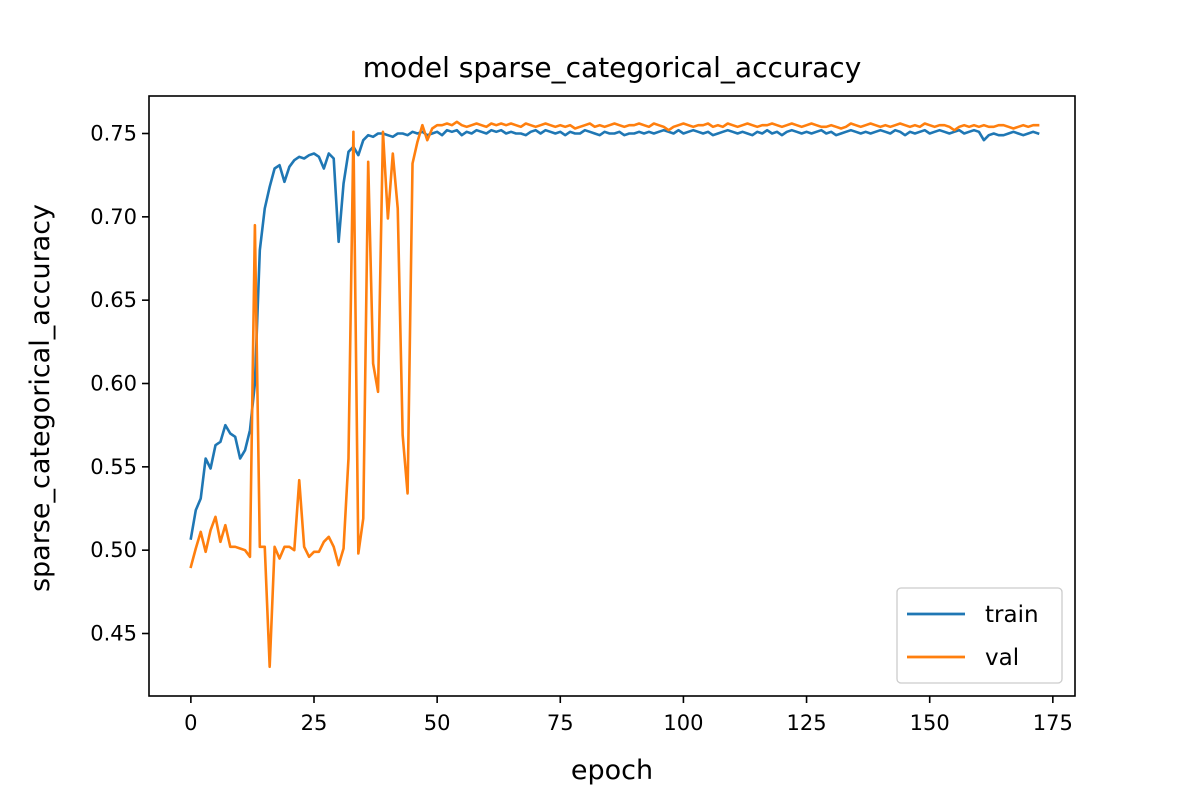 Image resolution: width=1194 pixels, height=796 pixels. Describe the element at coordinates (113, 634) in the screenshot. I see `y-tick-label: 0.45` at that location.